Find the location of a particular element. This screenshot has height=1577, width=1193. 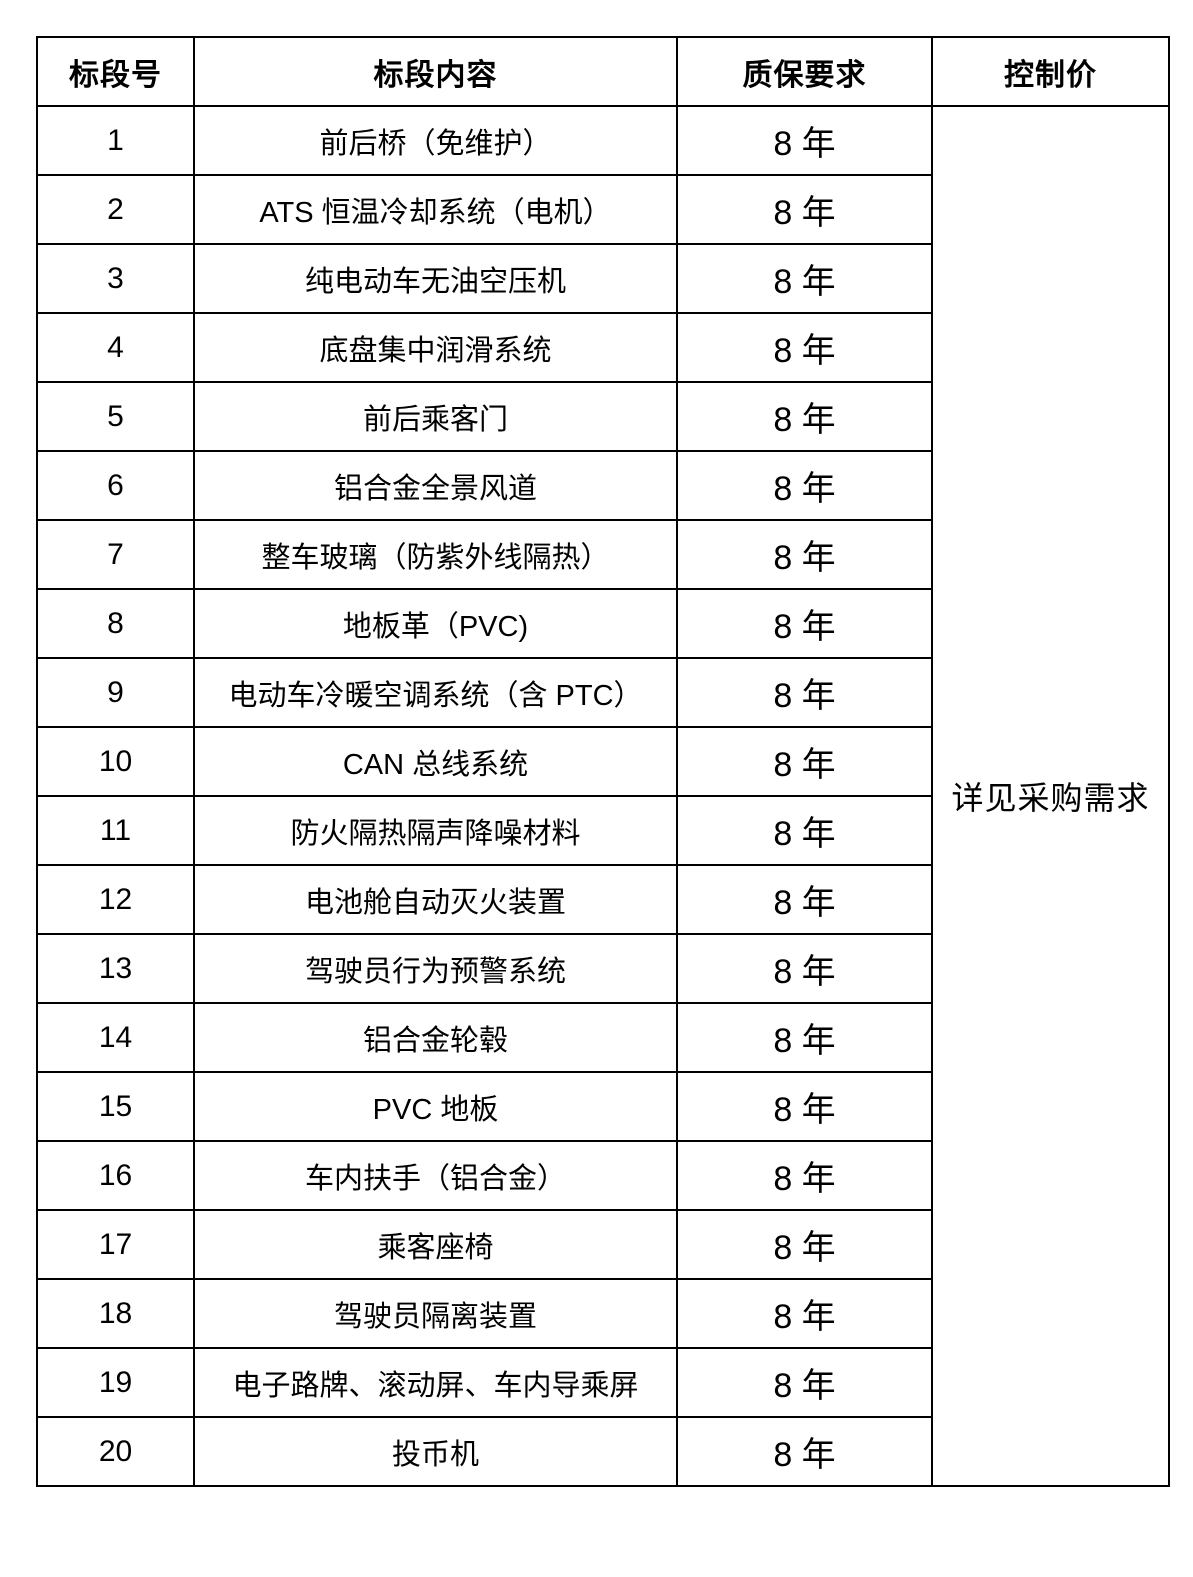

section-content-cell: PVC 地板 is located at coordinates (435, 1106).